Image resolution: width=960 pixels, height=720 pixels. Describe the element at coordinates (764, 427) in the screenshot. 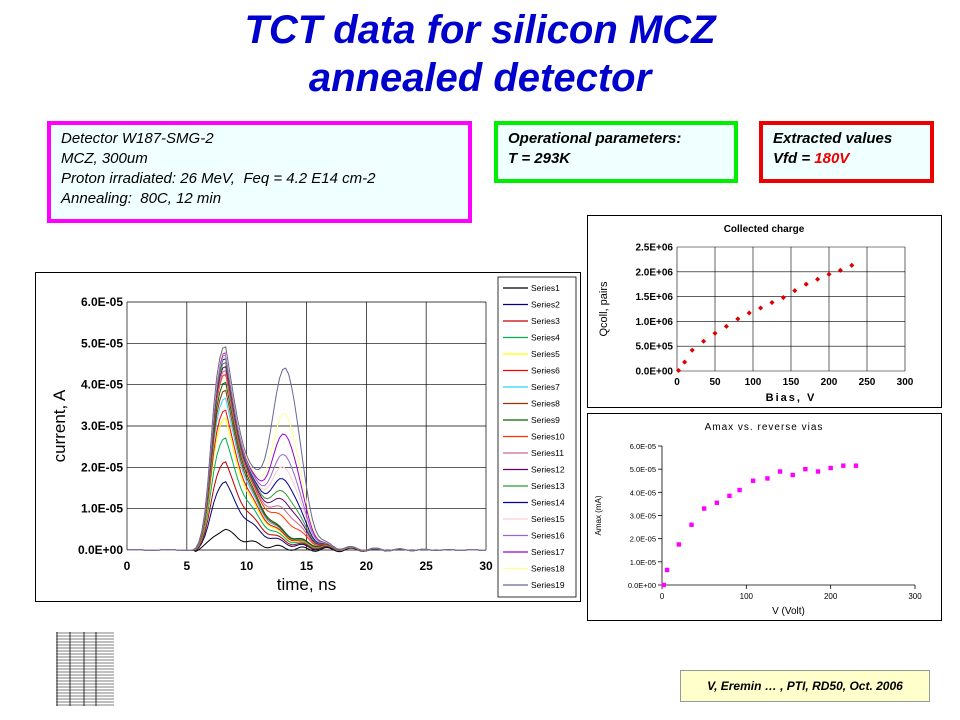

I see `chart-title: Amax vs. reverse vias` at that location.